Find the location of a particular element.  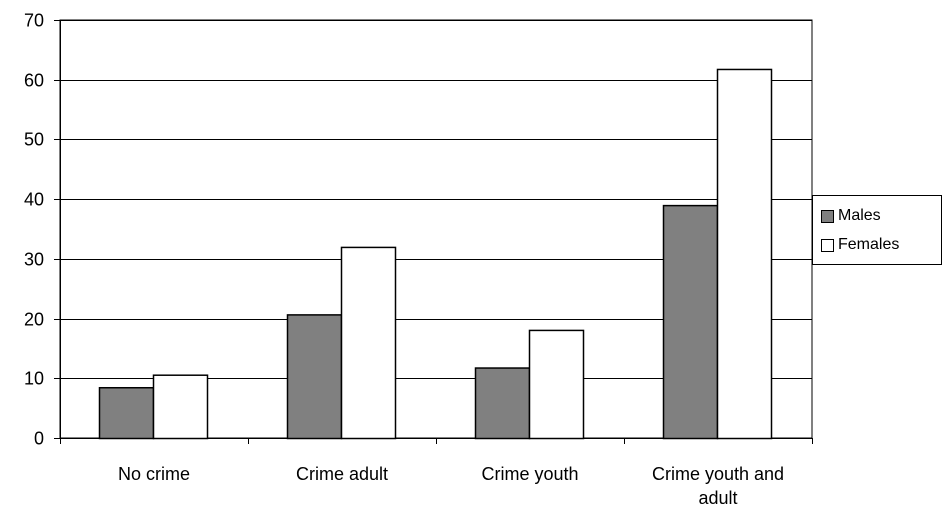

x-tick-label: No crime is located at coordinates (154, 474).